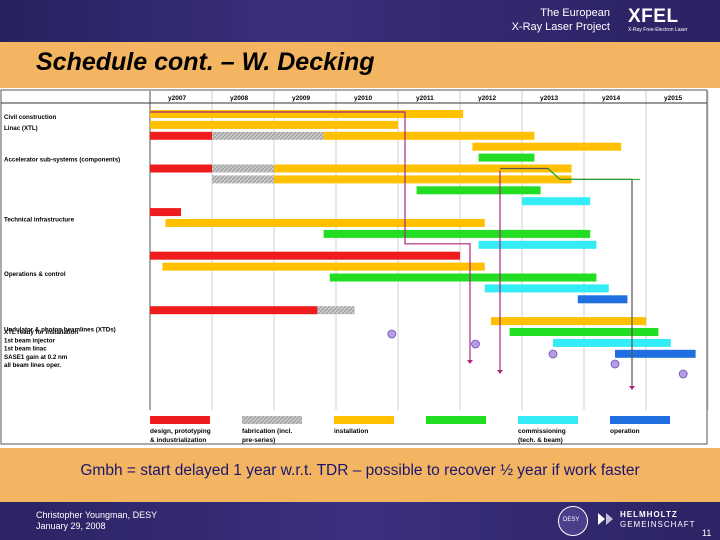 The height and width of the screenshot is (540, 720). Describe the element at coordinates (177, 98) in the screenshot. I see `year-label: y2007` at that location.